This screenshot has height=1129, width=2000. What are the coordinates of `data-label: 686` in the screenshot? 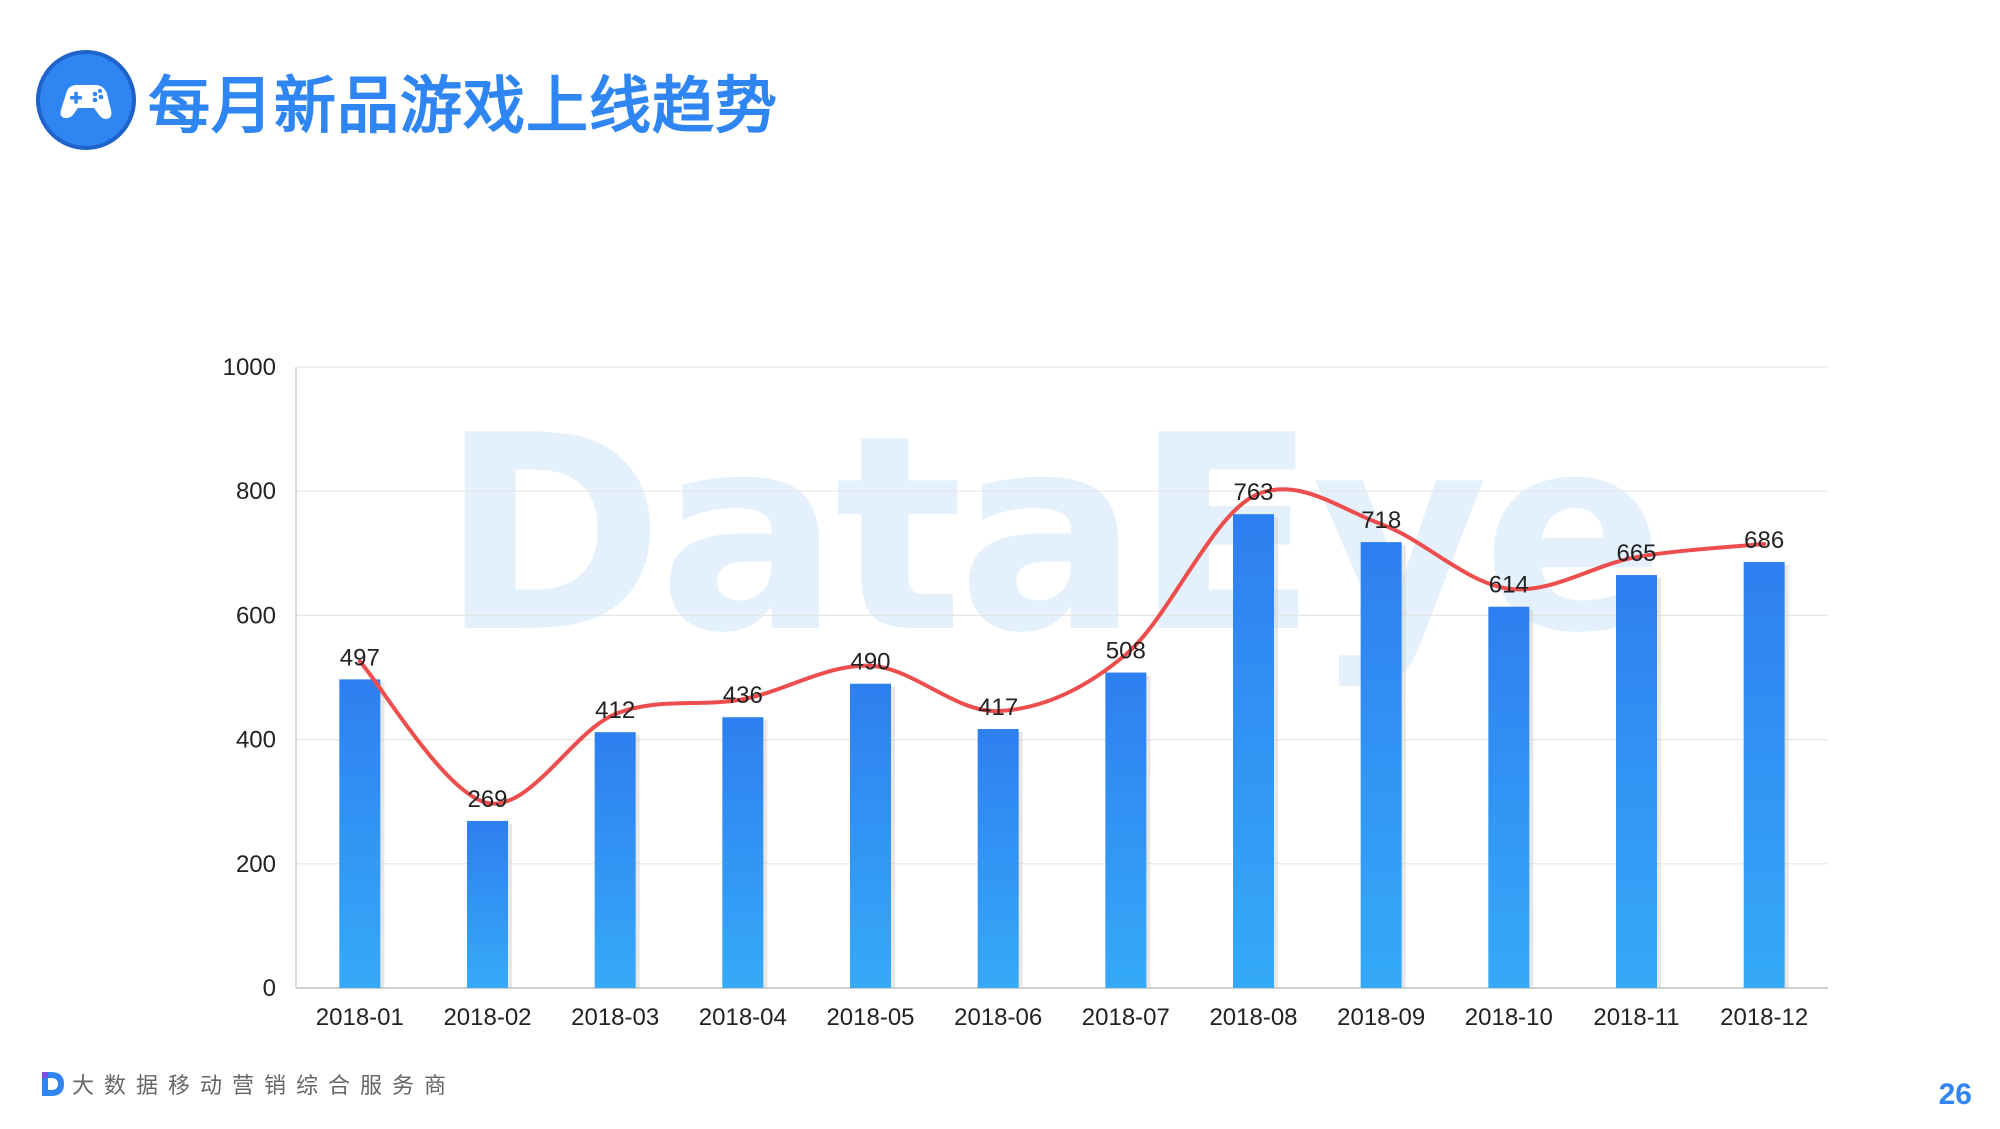 It's located at (1764, 540).